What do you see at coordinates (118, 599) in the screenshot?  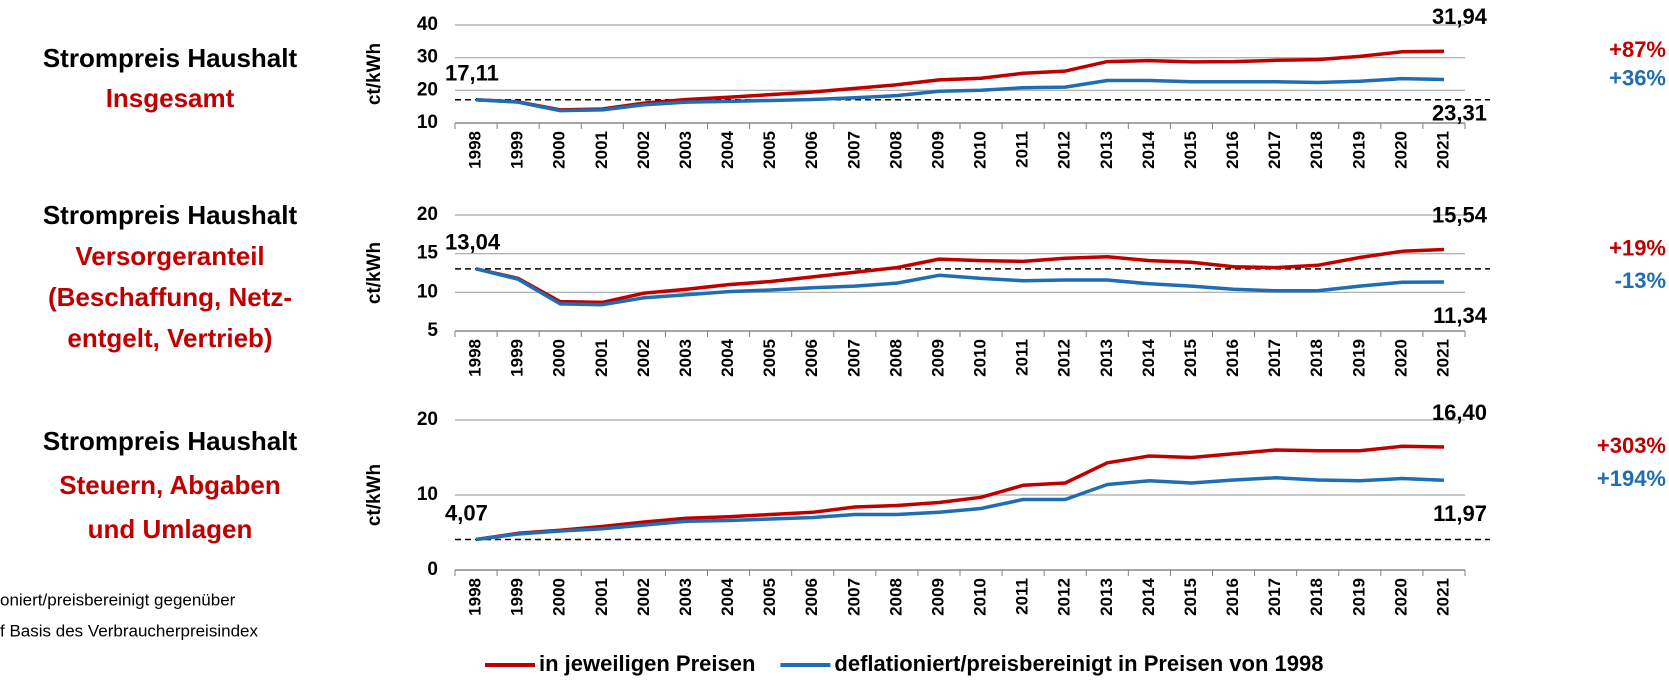 I see `footnote: oniert/preisbereinigt gegenüber` at bounding box center [118, 599].